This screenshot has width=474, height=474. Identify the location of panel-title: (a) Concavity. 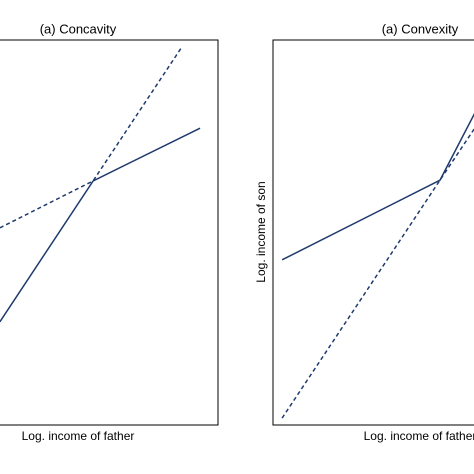
(78, 28).